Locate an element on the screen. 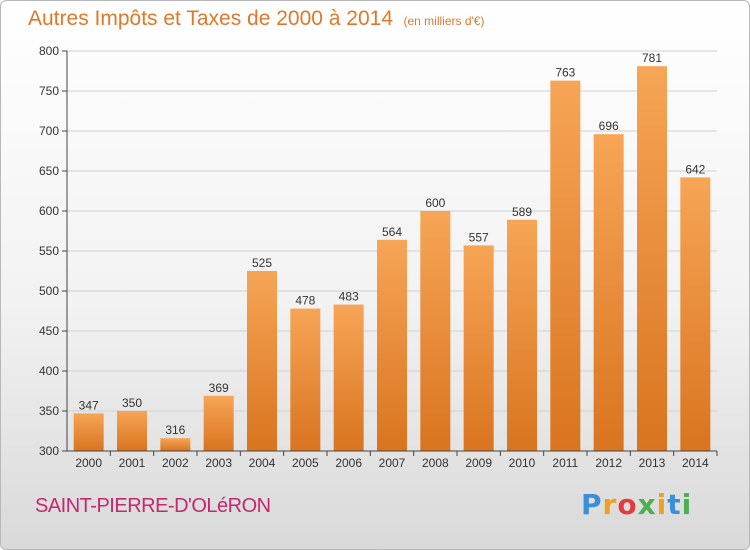  x-tick-label: 2007 is located at coordinates (392, 463).